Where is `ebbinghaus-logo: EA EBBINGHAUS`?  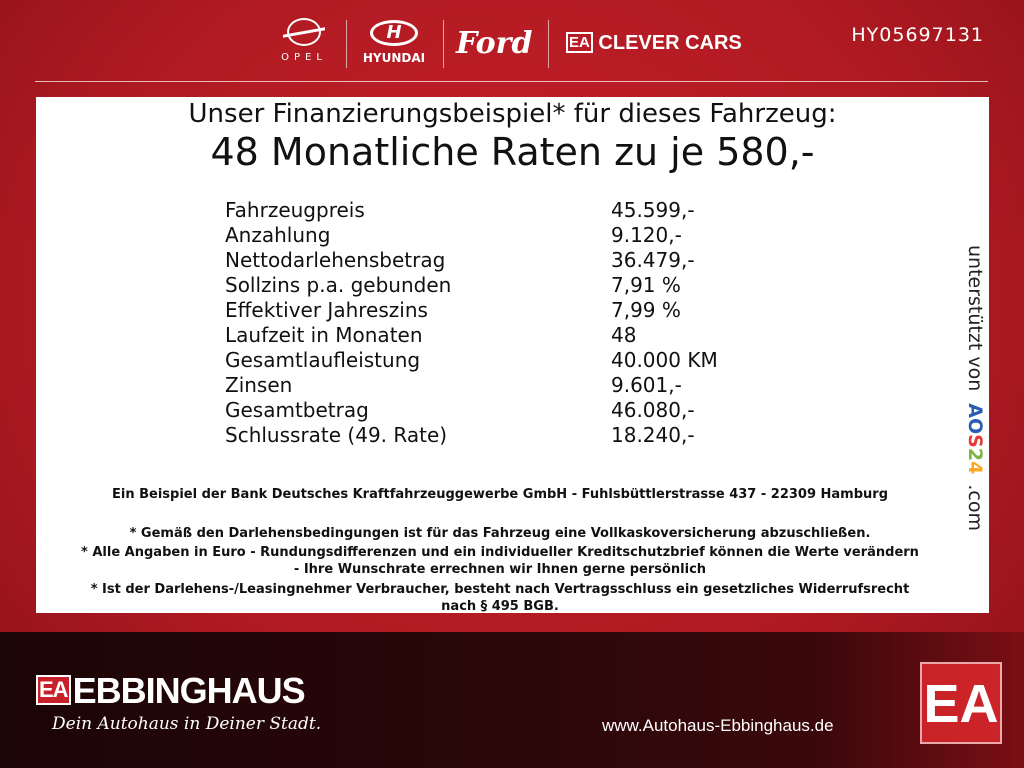 ebbinghaus-logo: EA EBBINGHAUS is located at coordinates (171, 691).